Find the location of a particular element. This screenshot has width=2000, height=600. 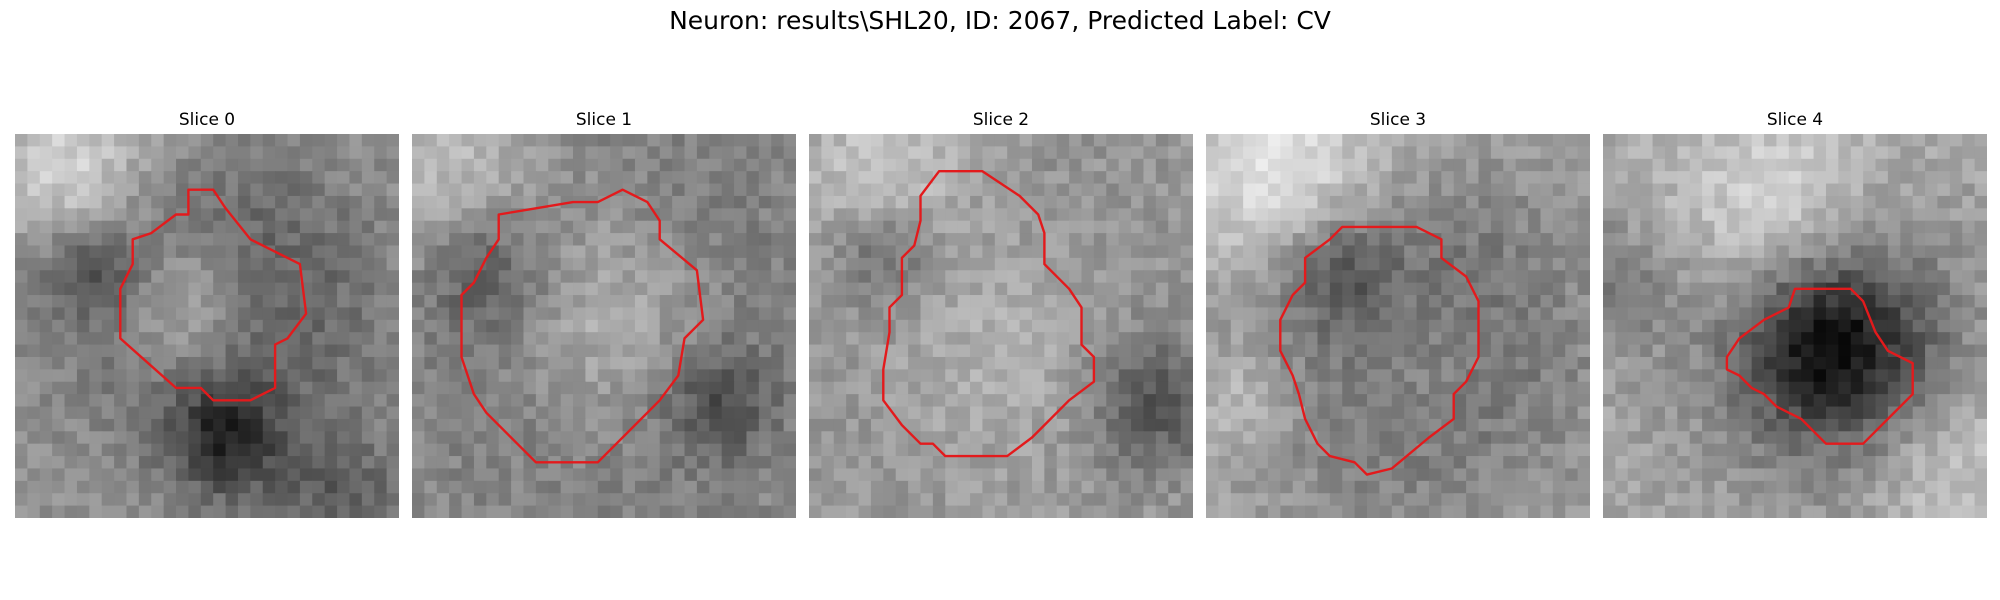

slice-panel-1: Slice 1 is located at coordinates (604, 313).